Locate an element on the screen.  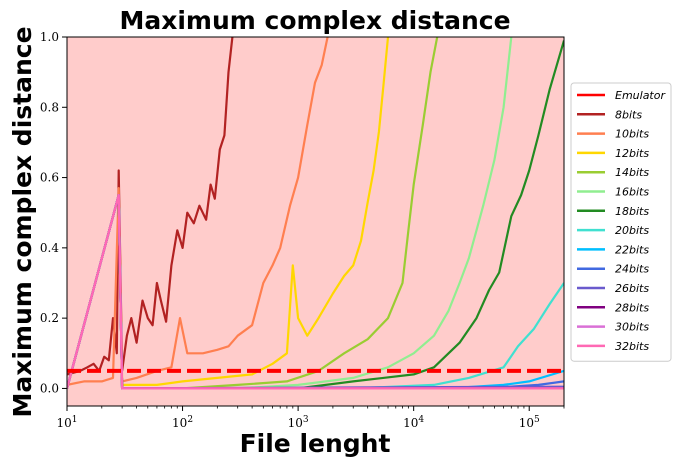
y-tick-label: 0.4 is located at coordinates (49, 248).